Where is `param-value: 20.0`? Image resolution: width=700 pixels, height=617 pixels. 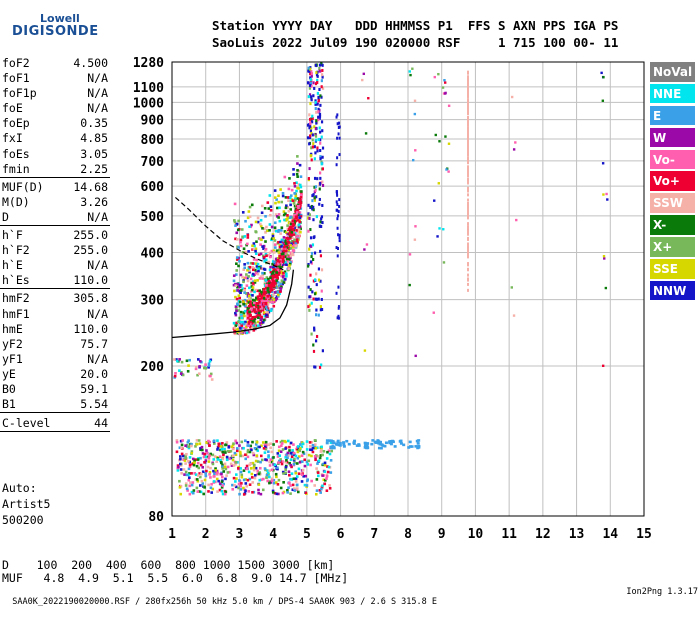
param-value: 20.0 is located at coordinates (94, 373).